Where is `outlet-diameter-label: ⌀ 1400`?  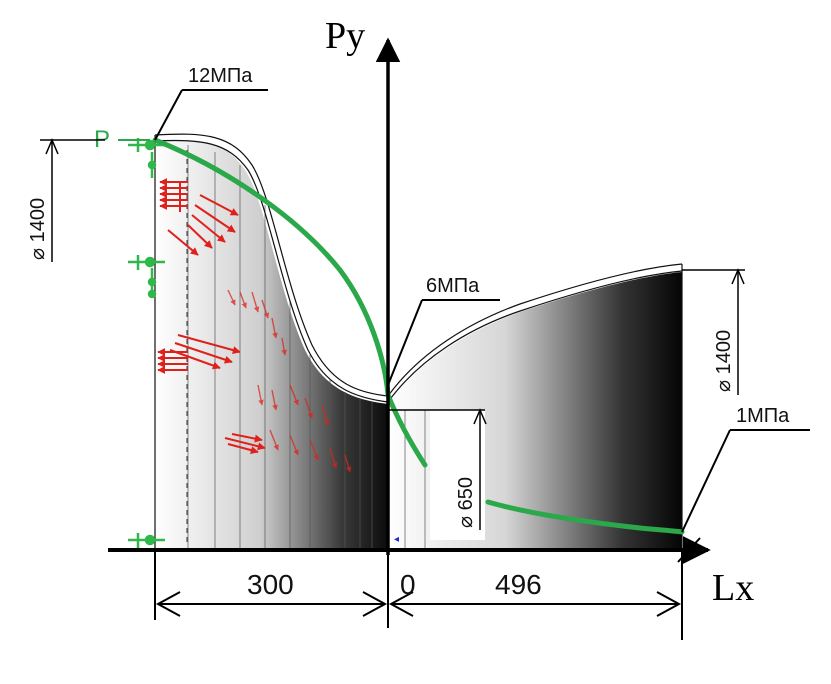
outlet-diameter-label: ⌀ 1400 is located at coordinates (724, 361).